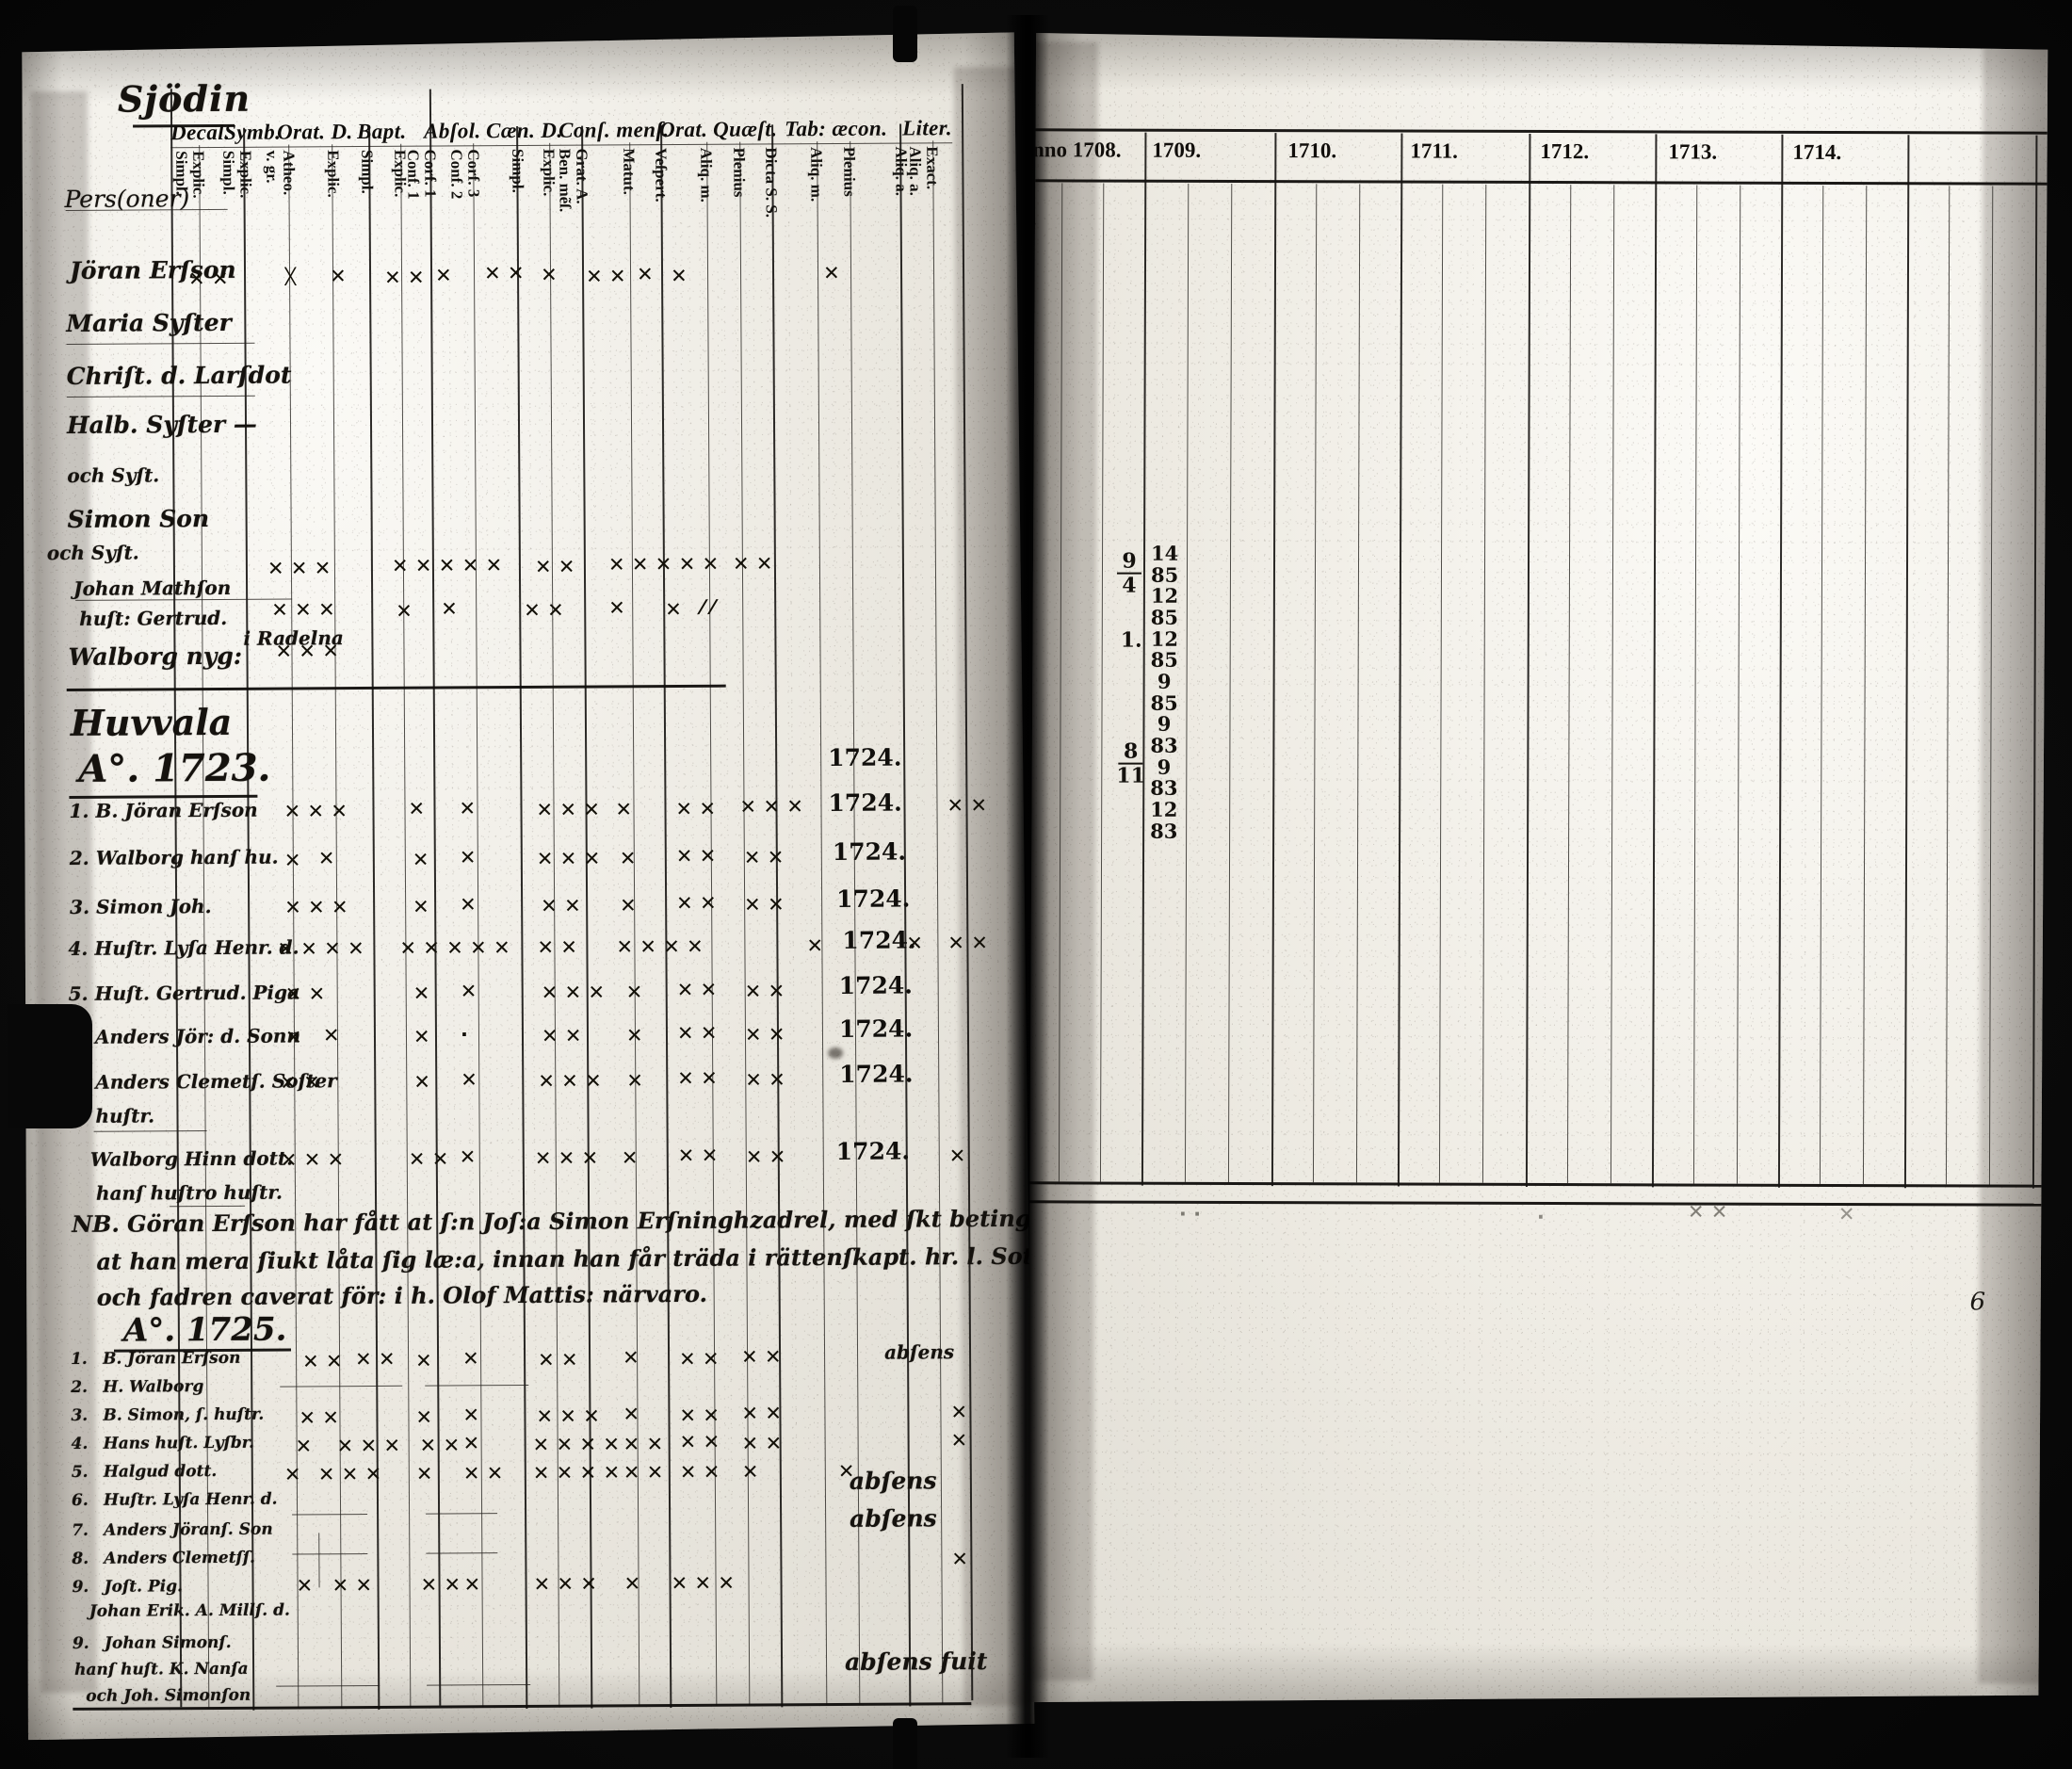 The width and height of the screenshot is (2072, 1769). Describe the element at coordinates (174, 768) in the screenshot. I see `section-year-1723: A°. 1723.` at that location.